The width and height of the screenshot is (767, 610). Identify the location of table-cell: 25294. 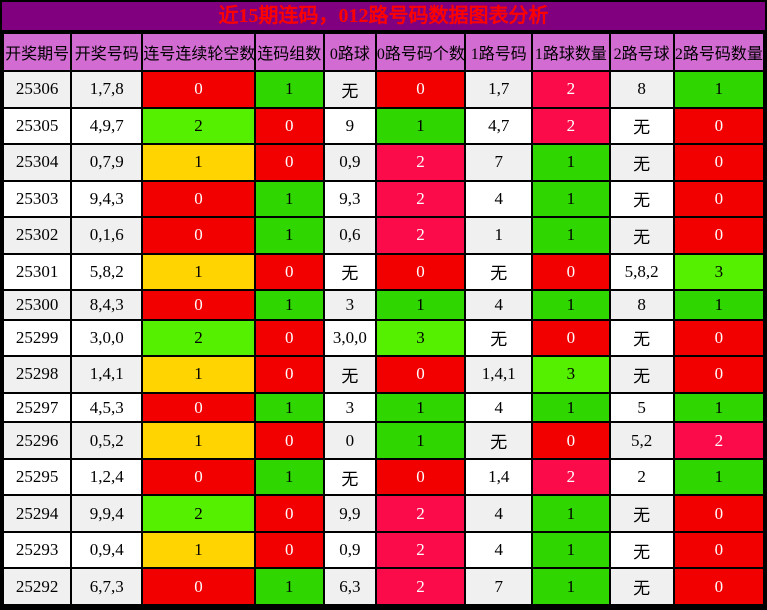
(37, 513).